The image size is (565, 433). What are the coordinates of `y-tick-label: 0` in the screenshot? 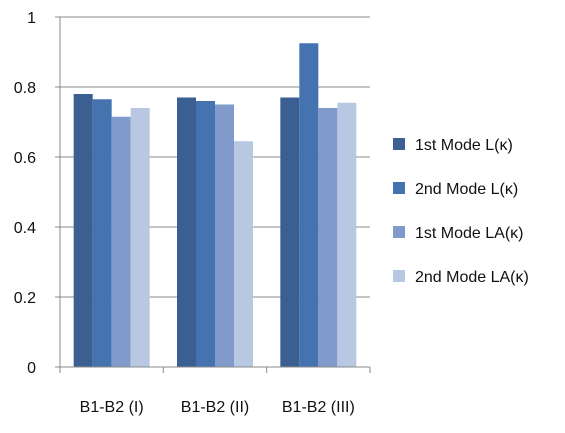 It's located at (31, 368).